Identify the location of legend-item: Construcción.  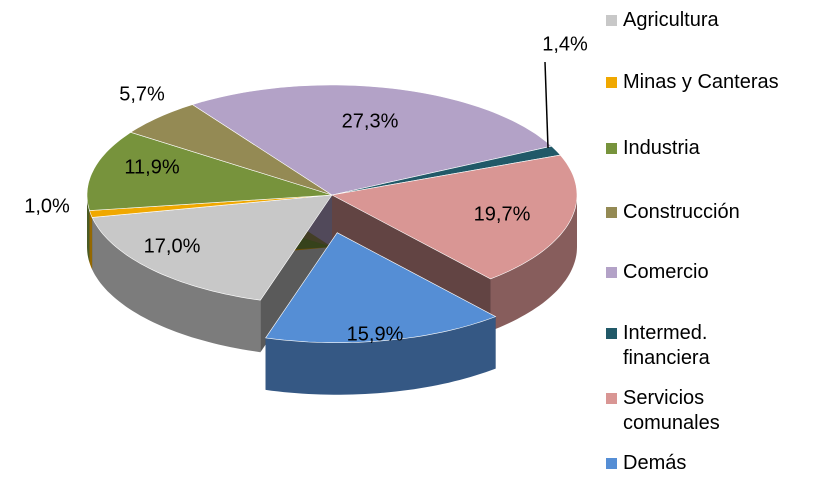
(697, 212).